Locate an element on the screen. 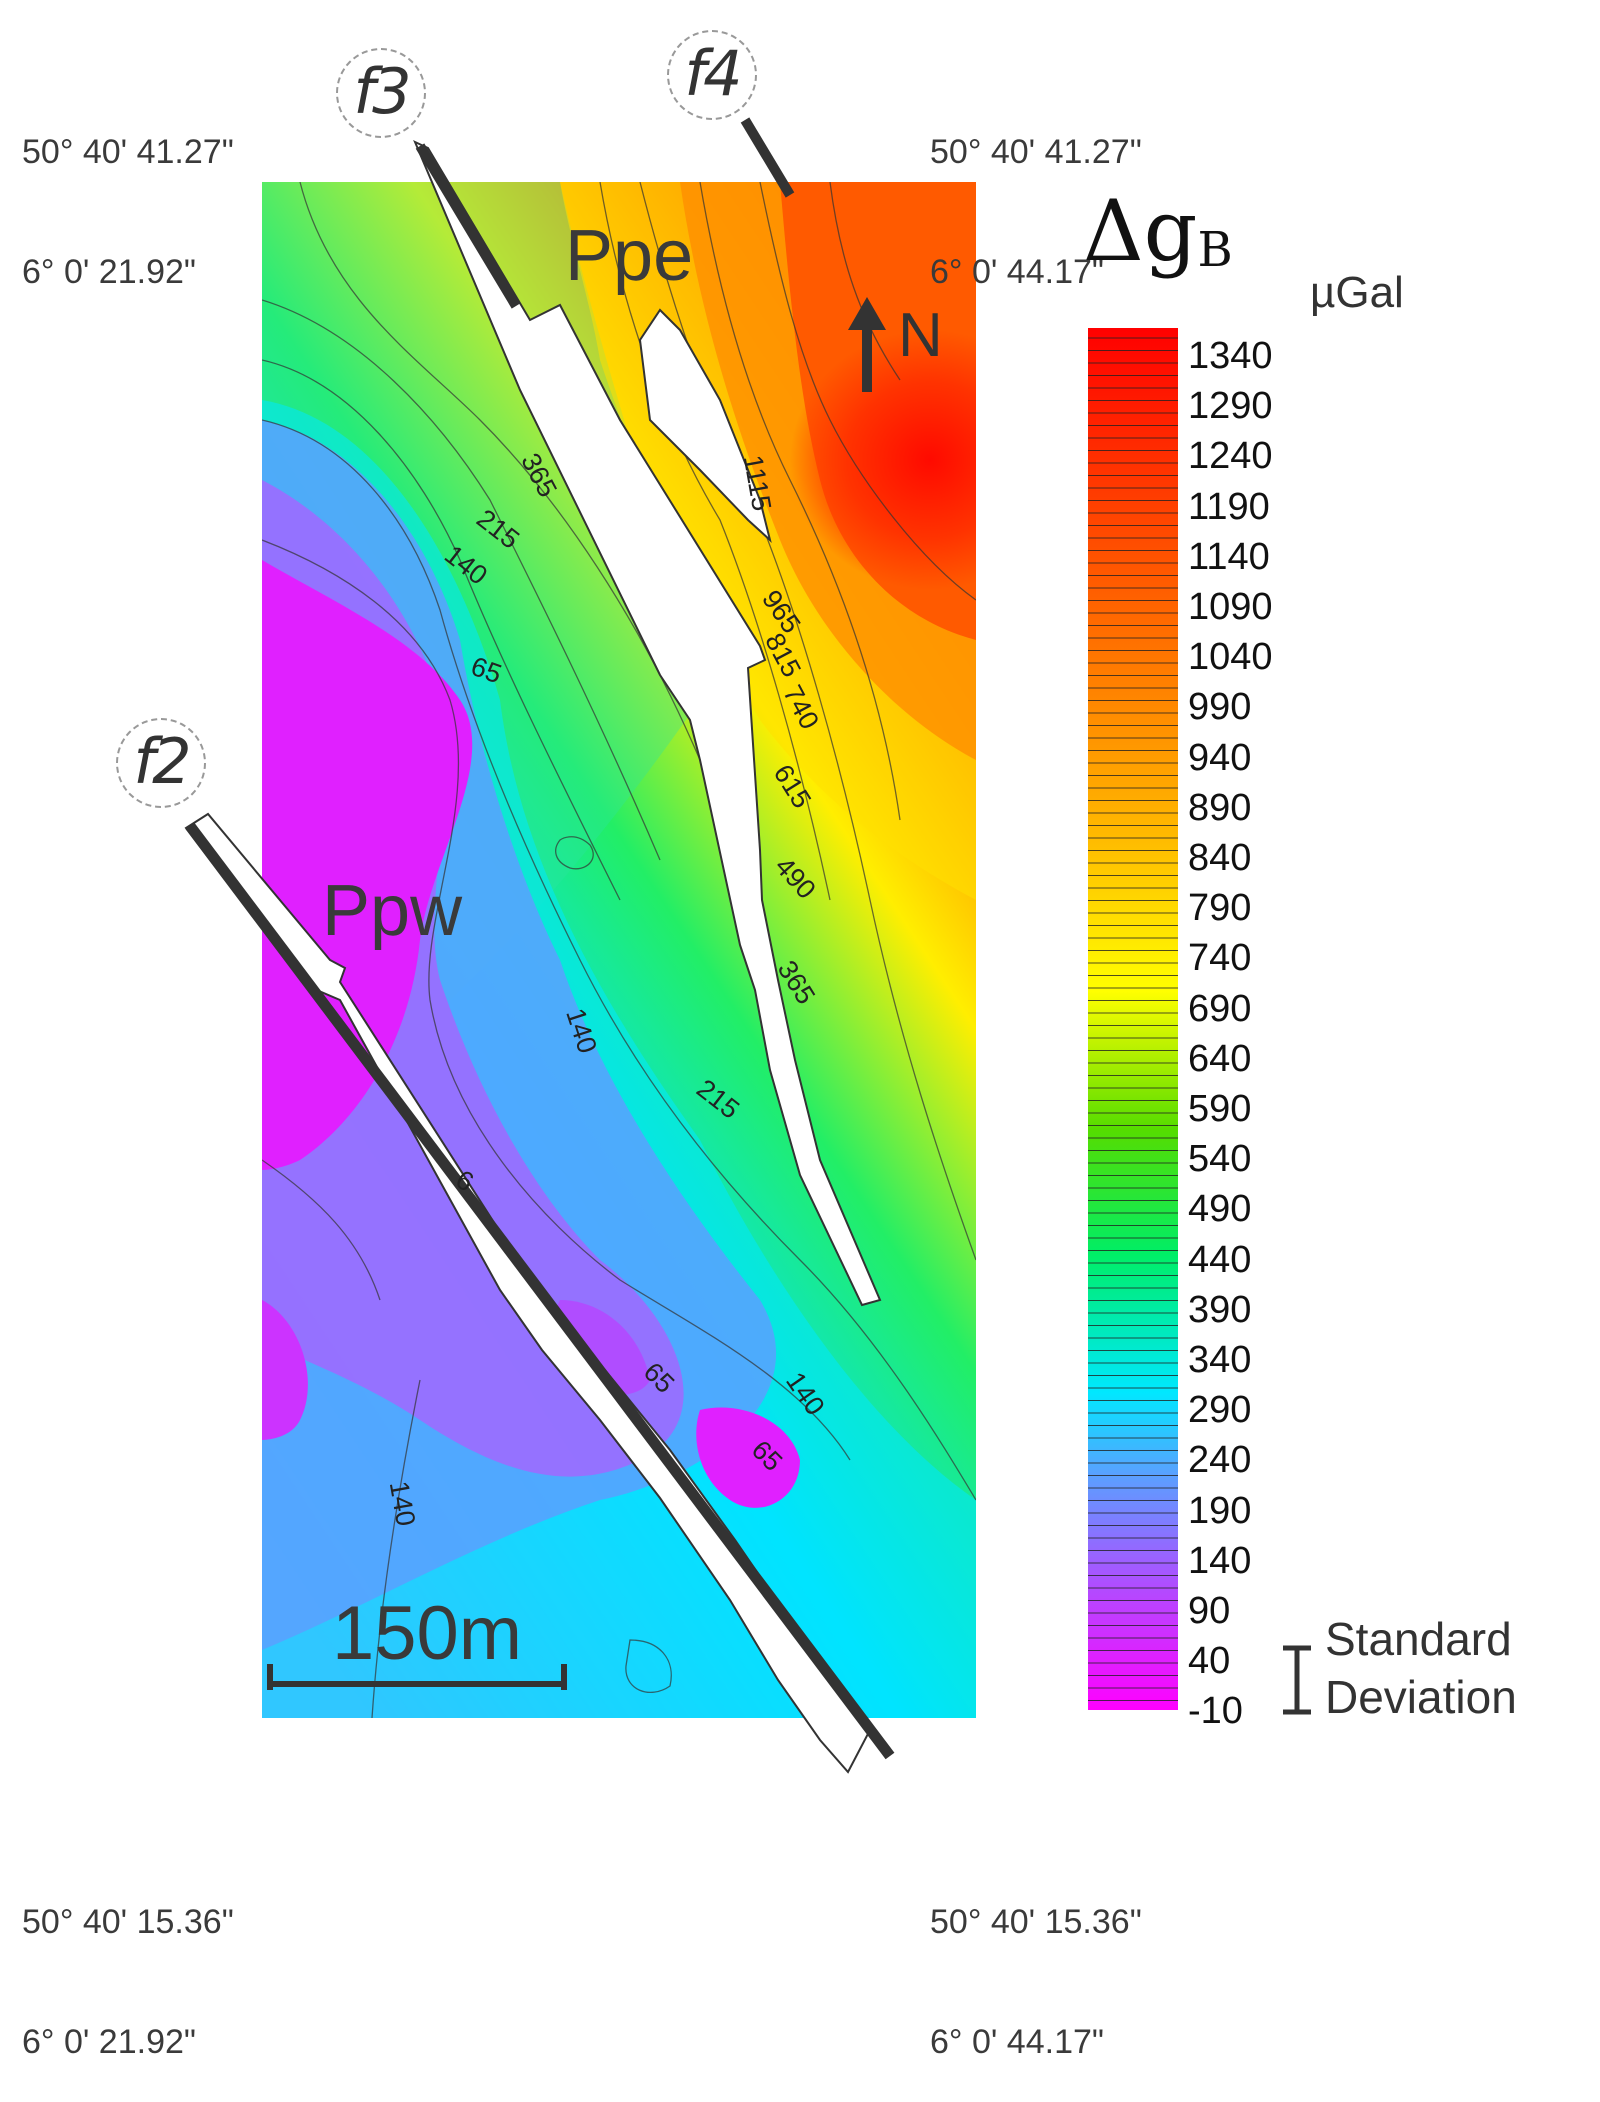  legend-tick-label: 1190 is located at coordinates (1229, 506).